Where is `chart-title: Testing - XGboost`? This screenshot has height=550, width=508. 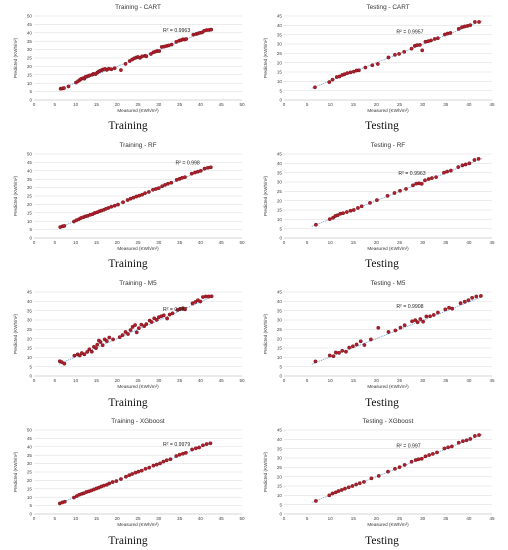 chart-title: Testing - XGboost is located at coordinates (388, 421).